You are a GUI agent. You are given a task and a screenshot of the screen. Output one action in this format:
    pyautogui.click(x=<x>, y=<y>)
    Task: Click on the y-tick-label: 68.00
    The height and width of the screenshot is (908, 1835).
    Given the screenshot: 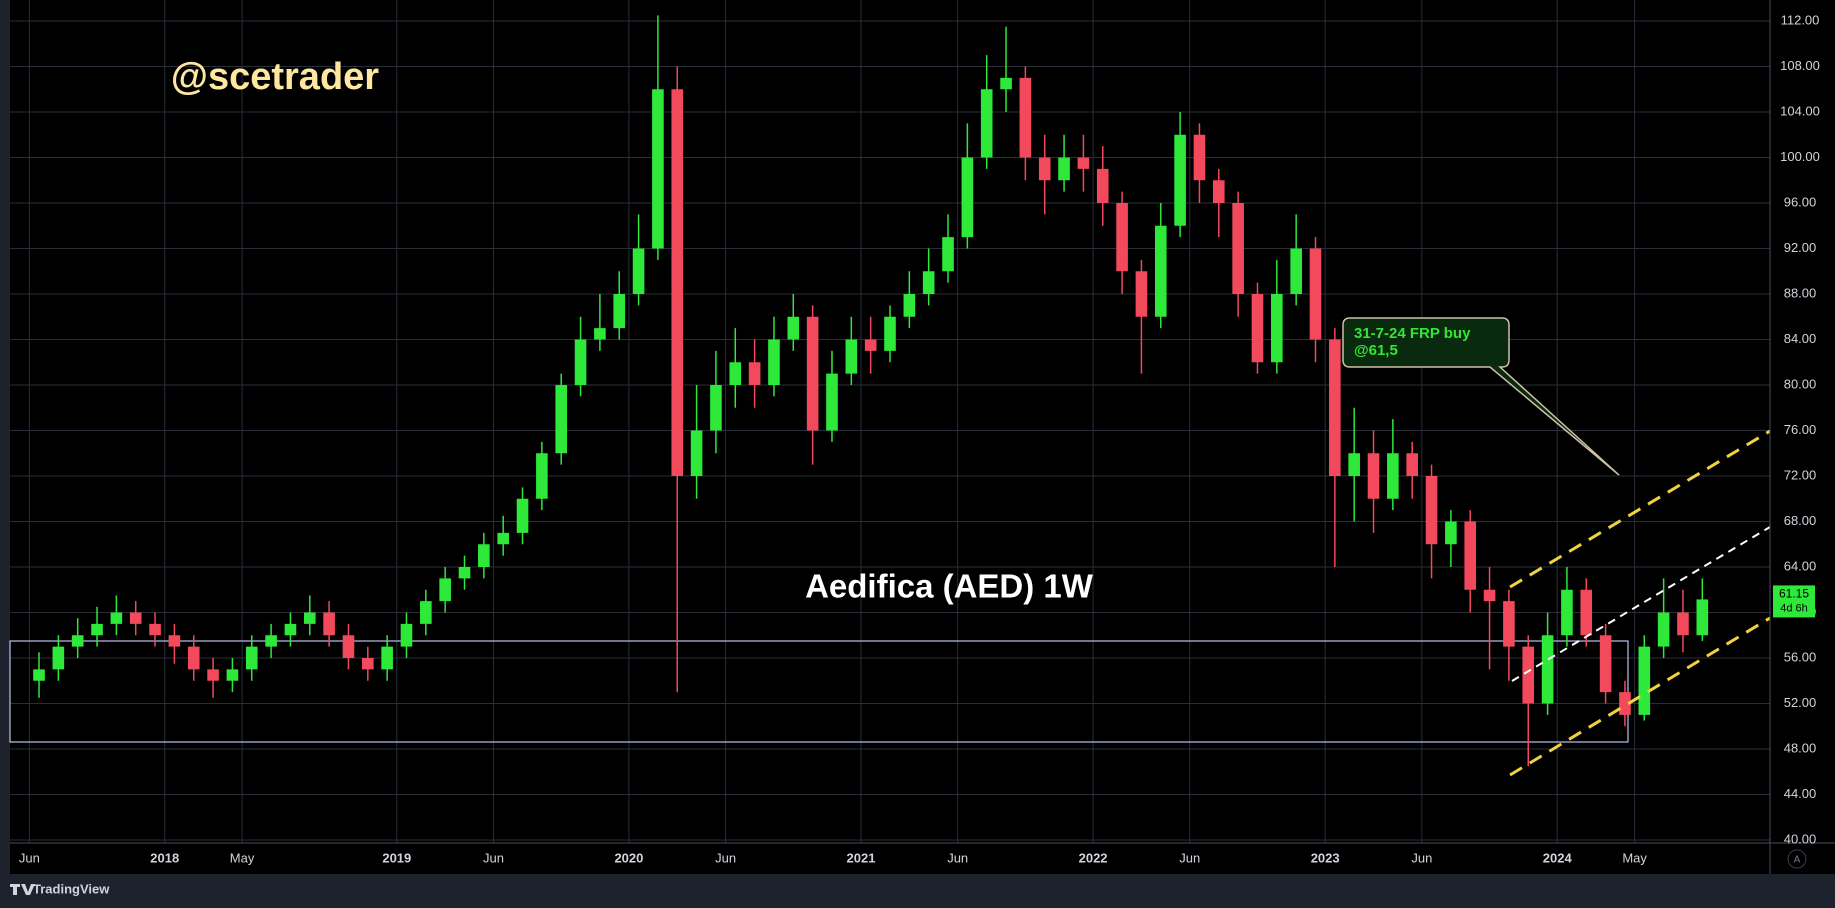 What is the action you would take?
    pyautogui.click(x=1800, y=520)
    